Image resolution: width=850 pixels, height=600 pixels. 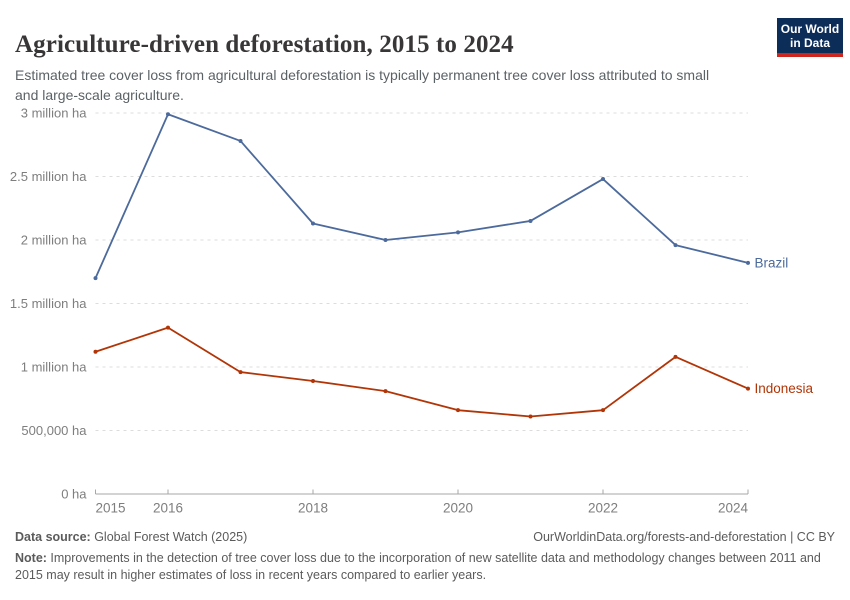 What do you see at coordinates (54, 240) in the screenshot?
I see `y-tick-label: 2 million ha` at bounding box center [54, 240].